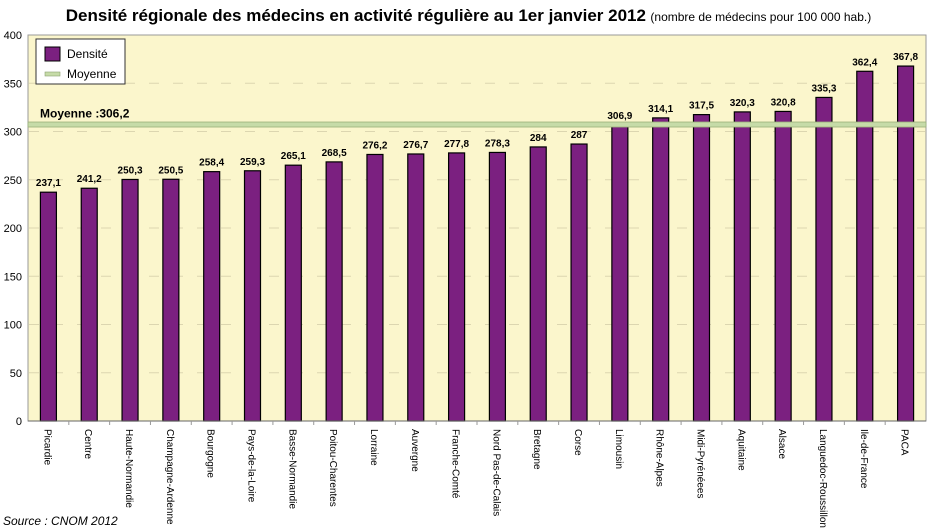  I want to click on category-label: Rhône-Alpes, so click(659, 458).